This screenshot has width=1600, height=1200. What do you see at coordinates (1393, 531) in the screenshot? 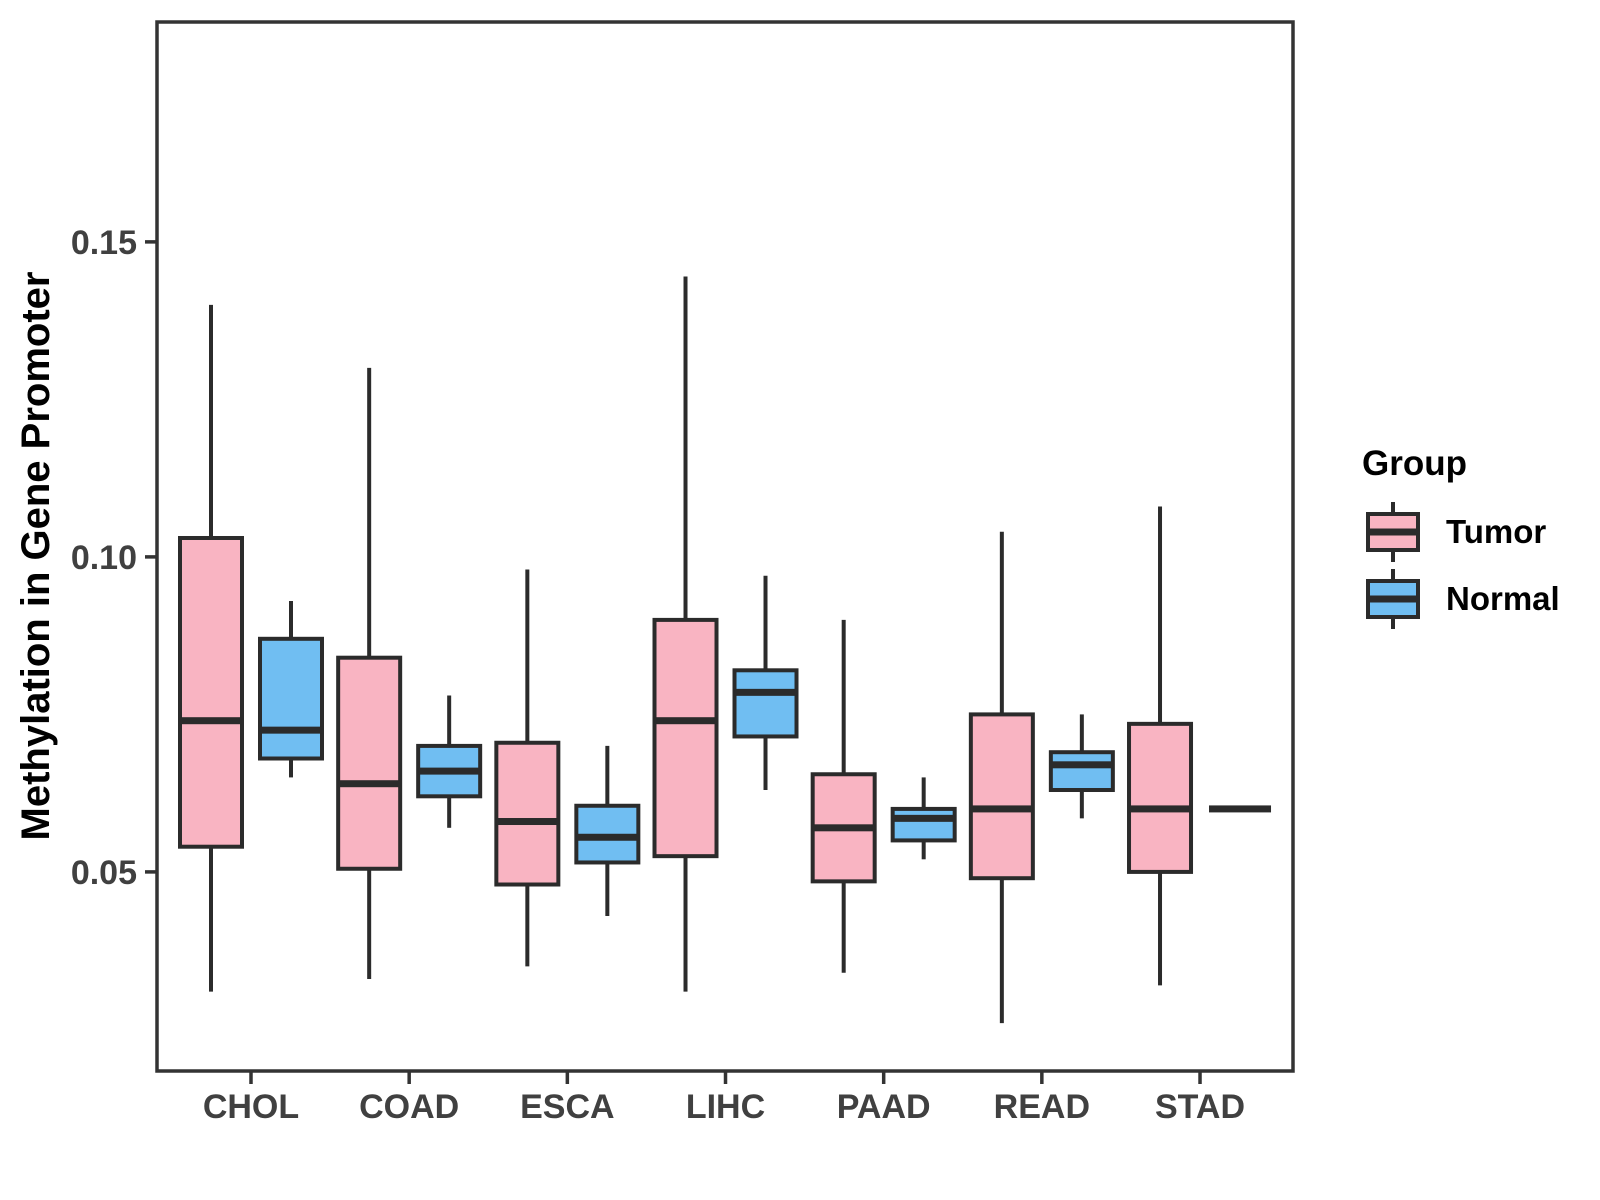
I see `tumor-boxplot-key-icon` at bounding box center [1393, 531].